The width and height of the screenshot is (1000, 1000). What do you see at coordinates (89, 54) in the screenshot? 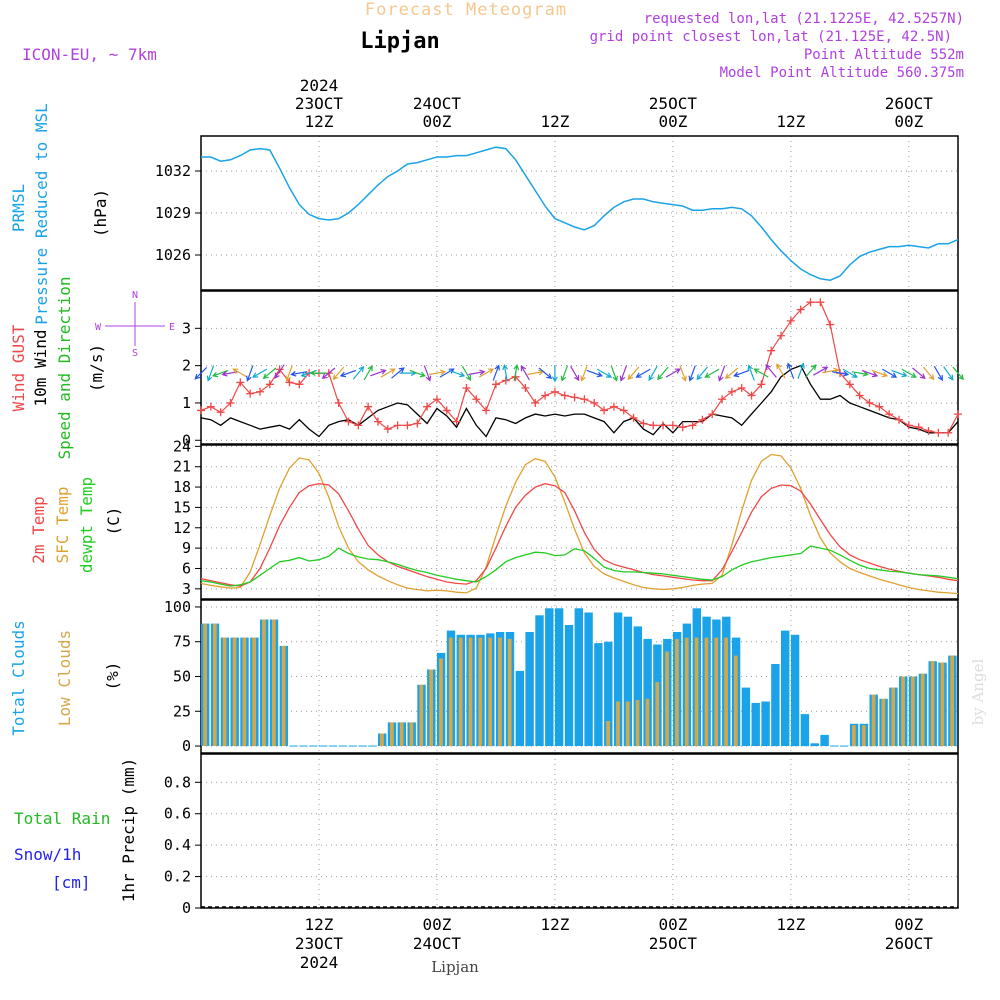
I see `model-label: ICON-EU, ~ 7km` at bounding box center [89, 54].